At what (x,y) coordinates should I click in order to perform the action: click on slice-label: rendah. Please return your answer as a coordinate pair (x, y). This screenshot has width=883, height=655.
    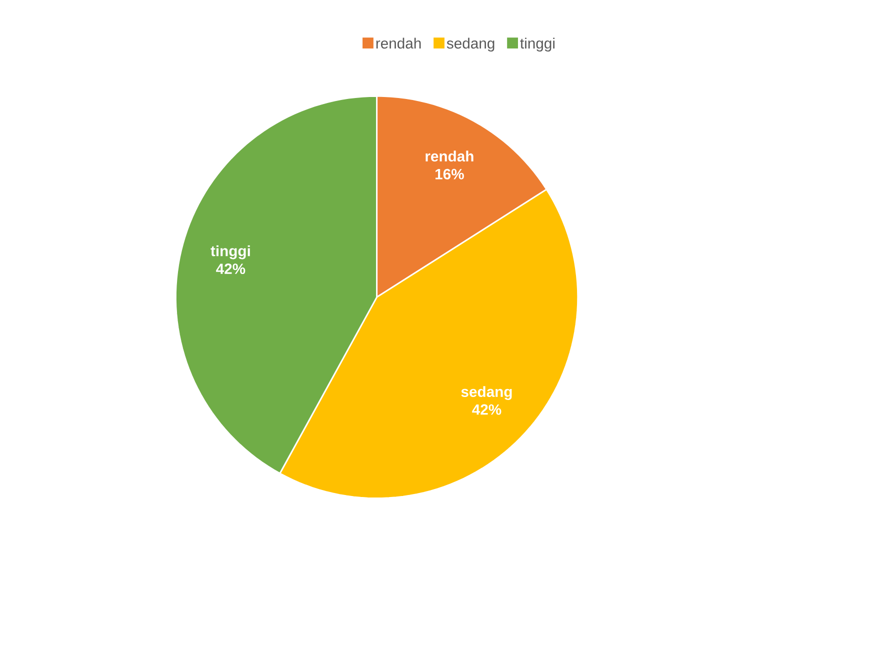
    Looking at the image, I should click on (450, 156).